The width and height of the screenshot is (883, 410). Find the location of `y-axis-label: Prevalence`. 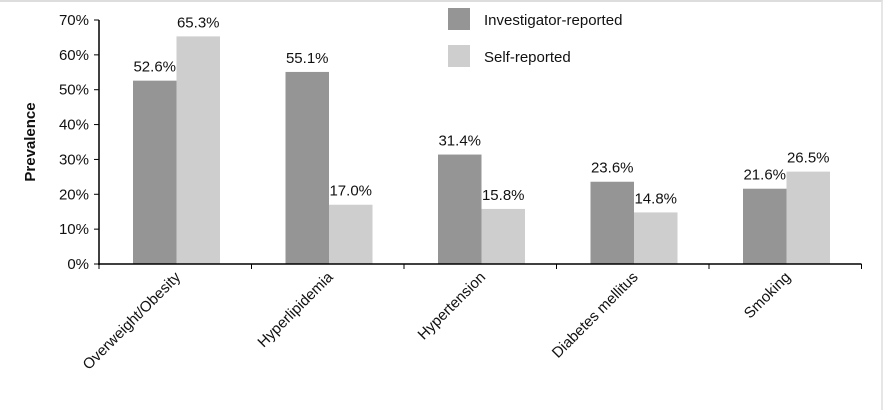

y-axis-label: Prevalence is located at coordinates (30, 141).